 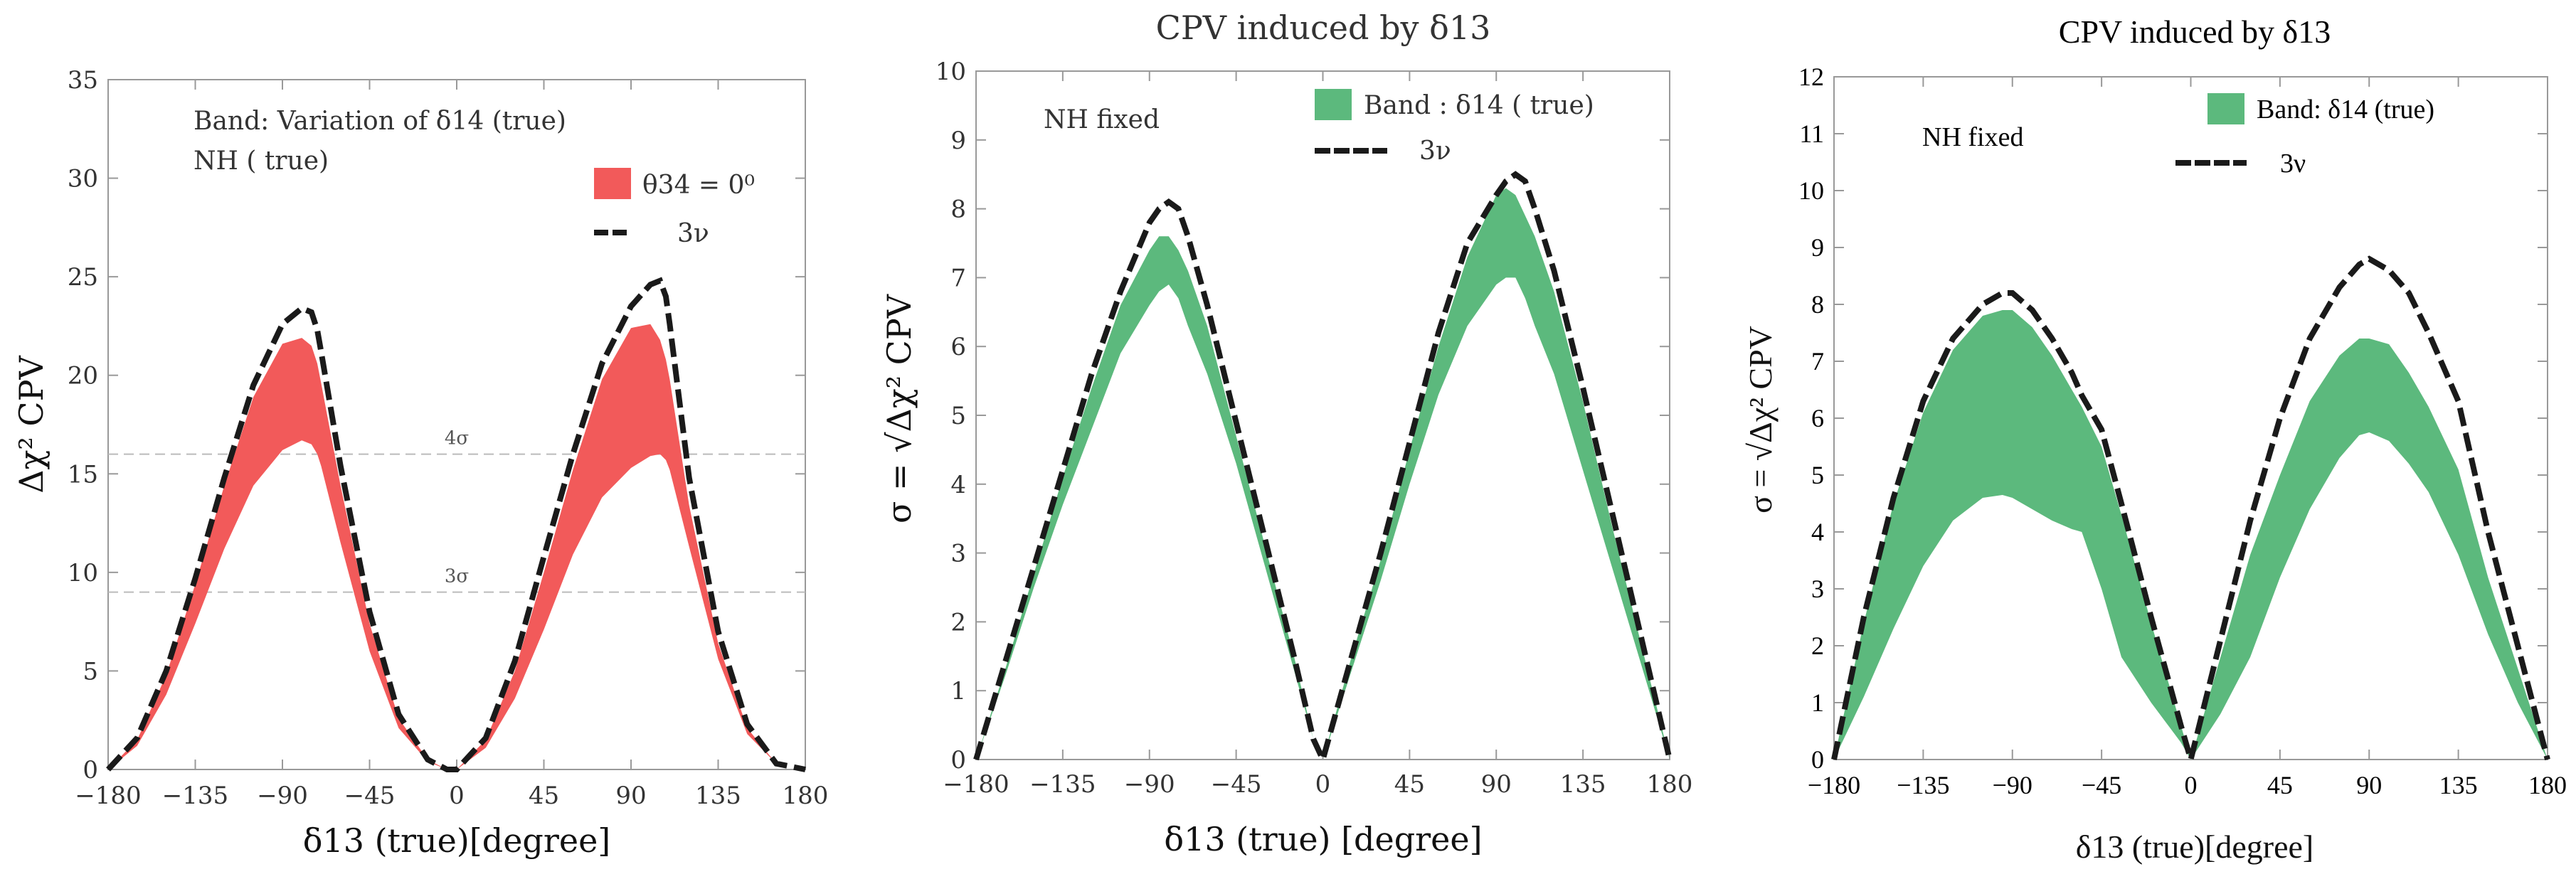 I want to click on panel-1-x-tick-labels: −180 −135 −90 −45 0 45 90 135 180, so click(x=451, y=796).